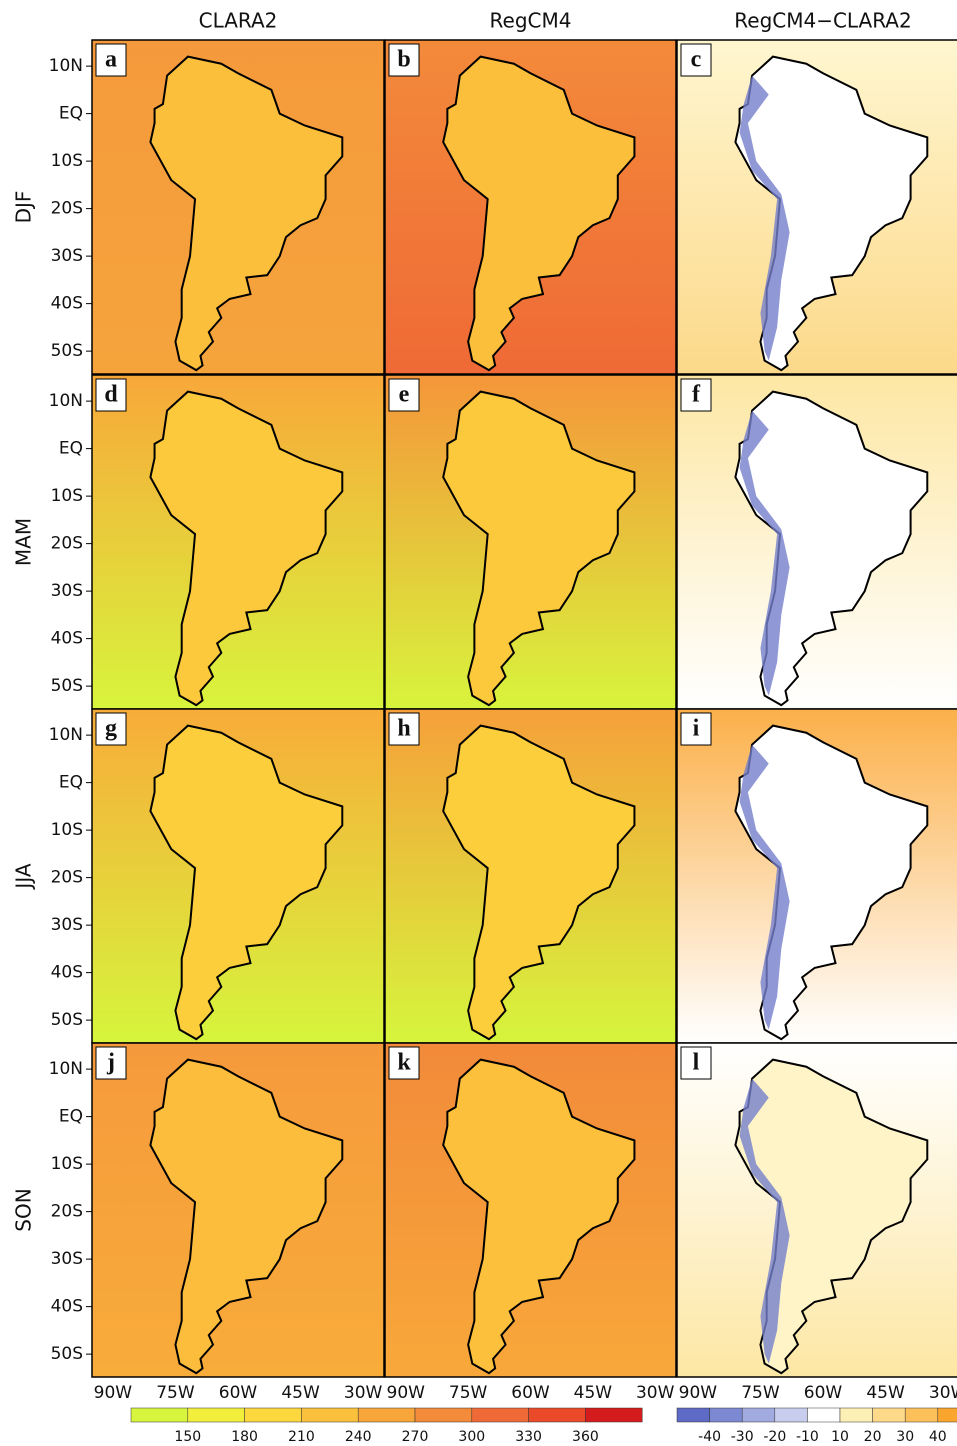 This screenshot has height=1446, width=957. I want to click on row-label: DJF, so click(24, 207).